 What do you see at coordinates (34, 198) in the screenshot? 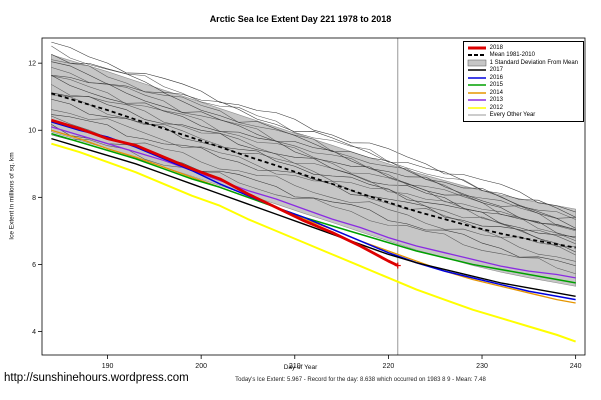
I see `y-tick-label: 8` at bounding box center [34, 198].